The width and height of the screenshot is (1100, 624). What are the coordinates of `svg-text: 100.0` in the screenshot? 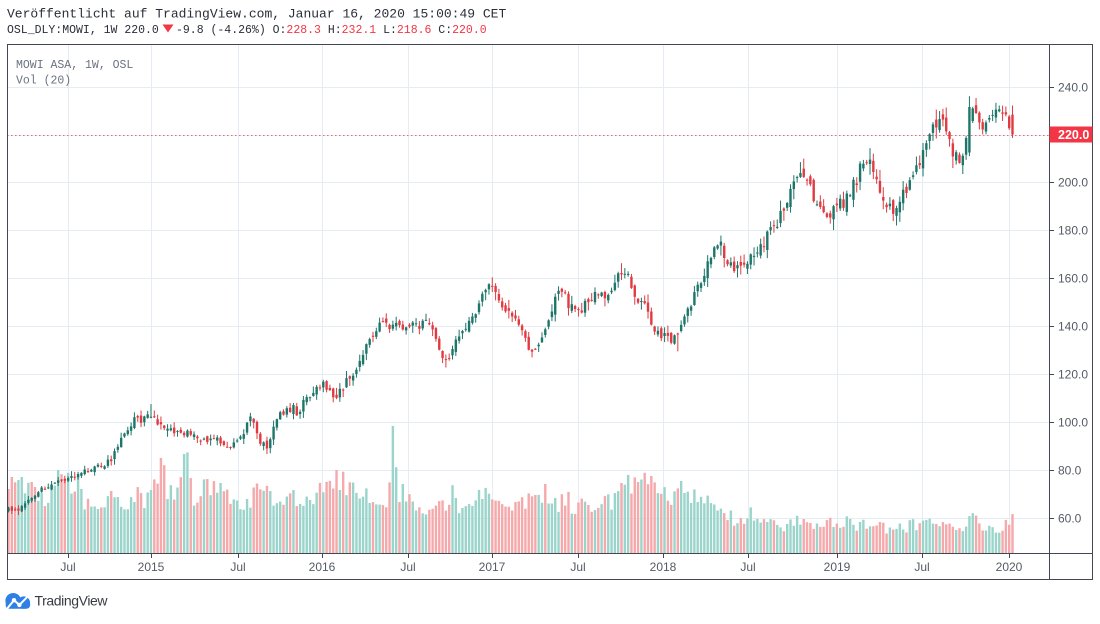 It's located at (1073, 423).